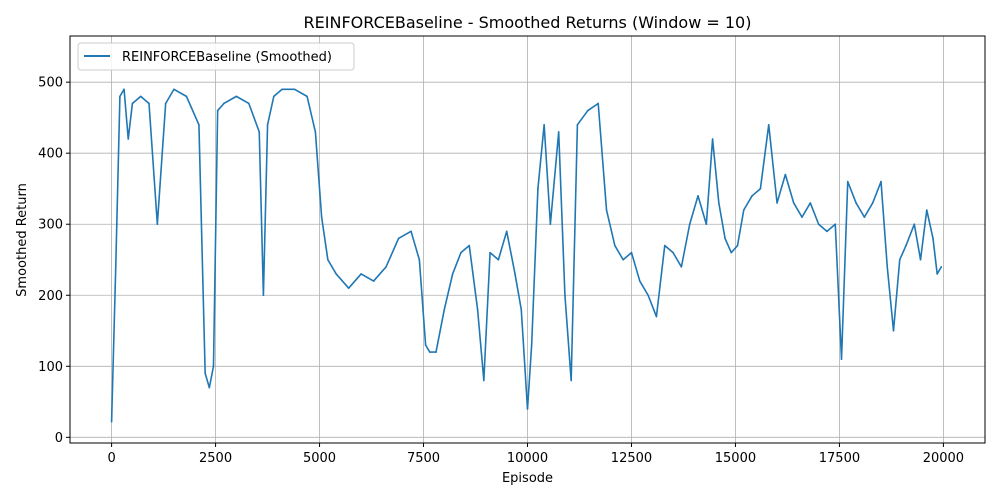 The width and height of the screenshot is (1000, 500). I want to click on y-tick-label: 200, so click(50, 296).